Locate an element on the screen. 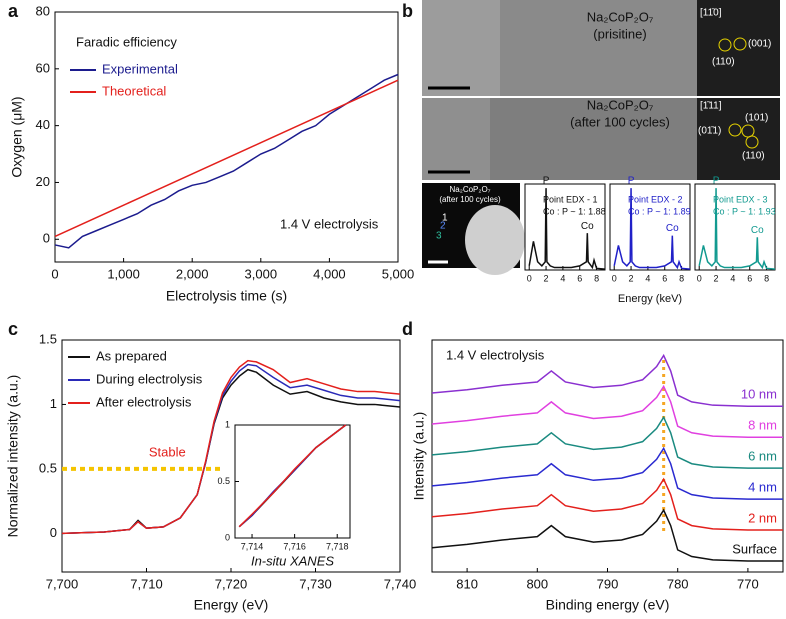 The image size is (786, 619). legend-label: As prepared is located at coordinates (131, 355).